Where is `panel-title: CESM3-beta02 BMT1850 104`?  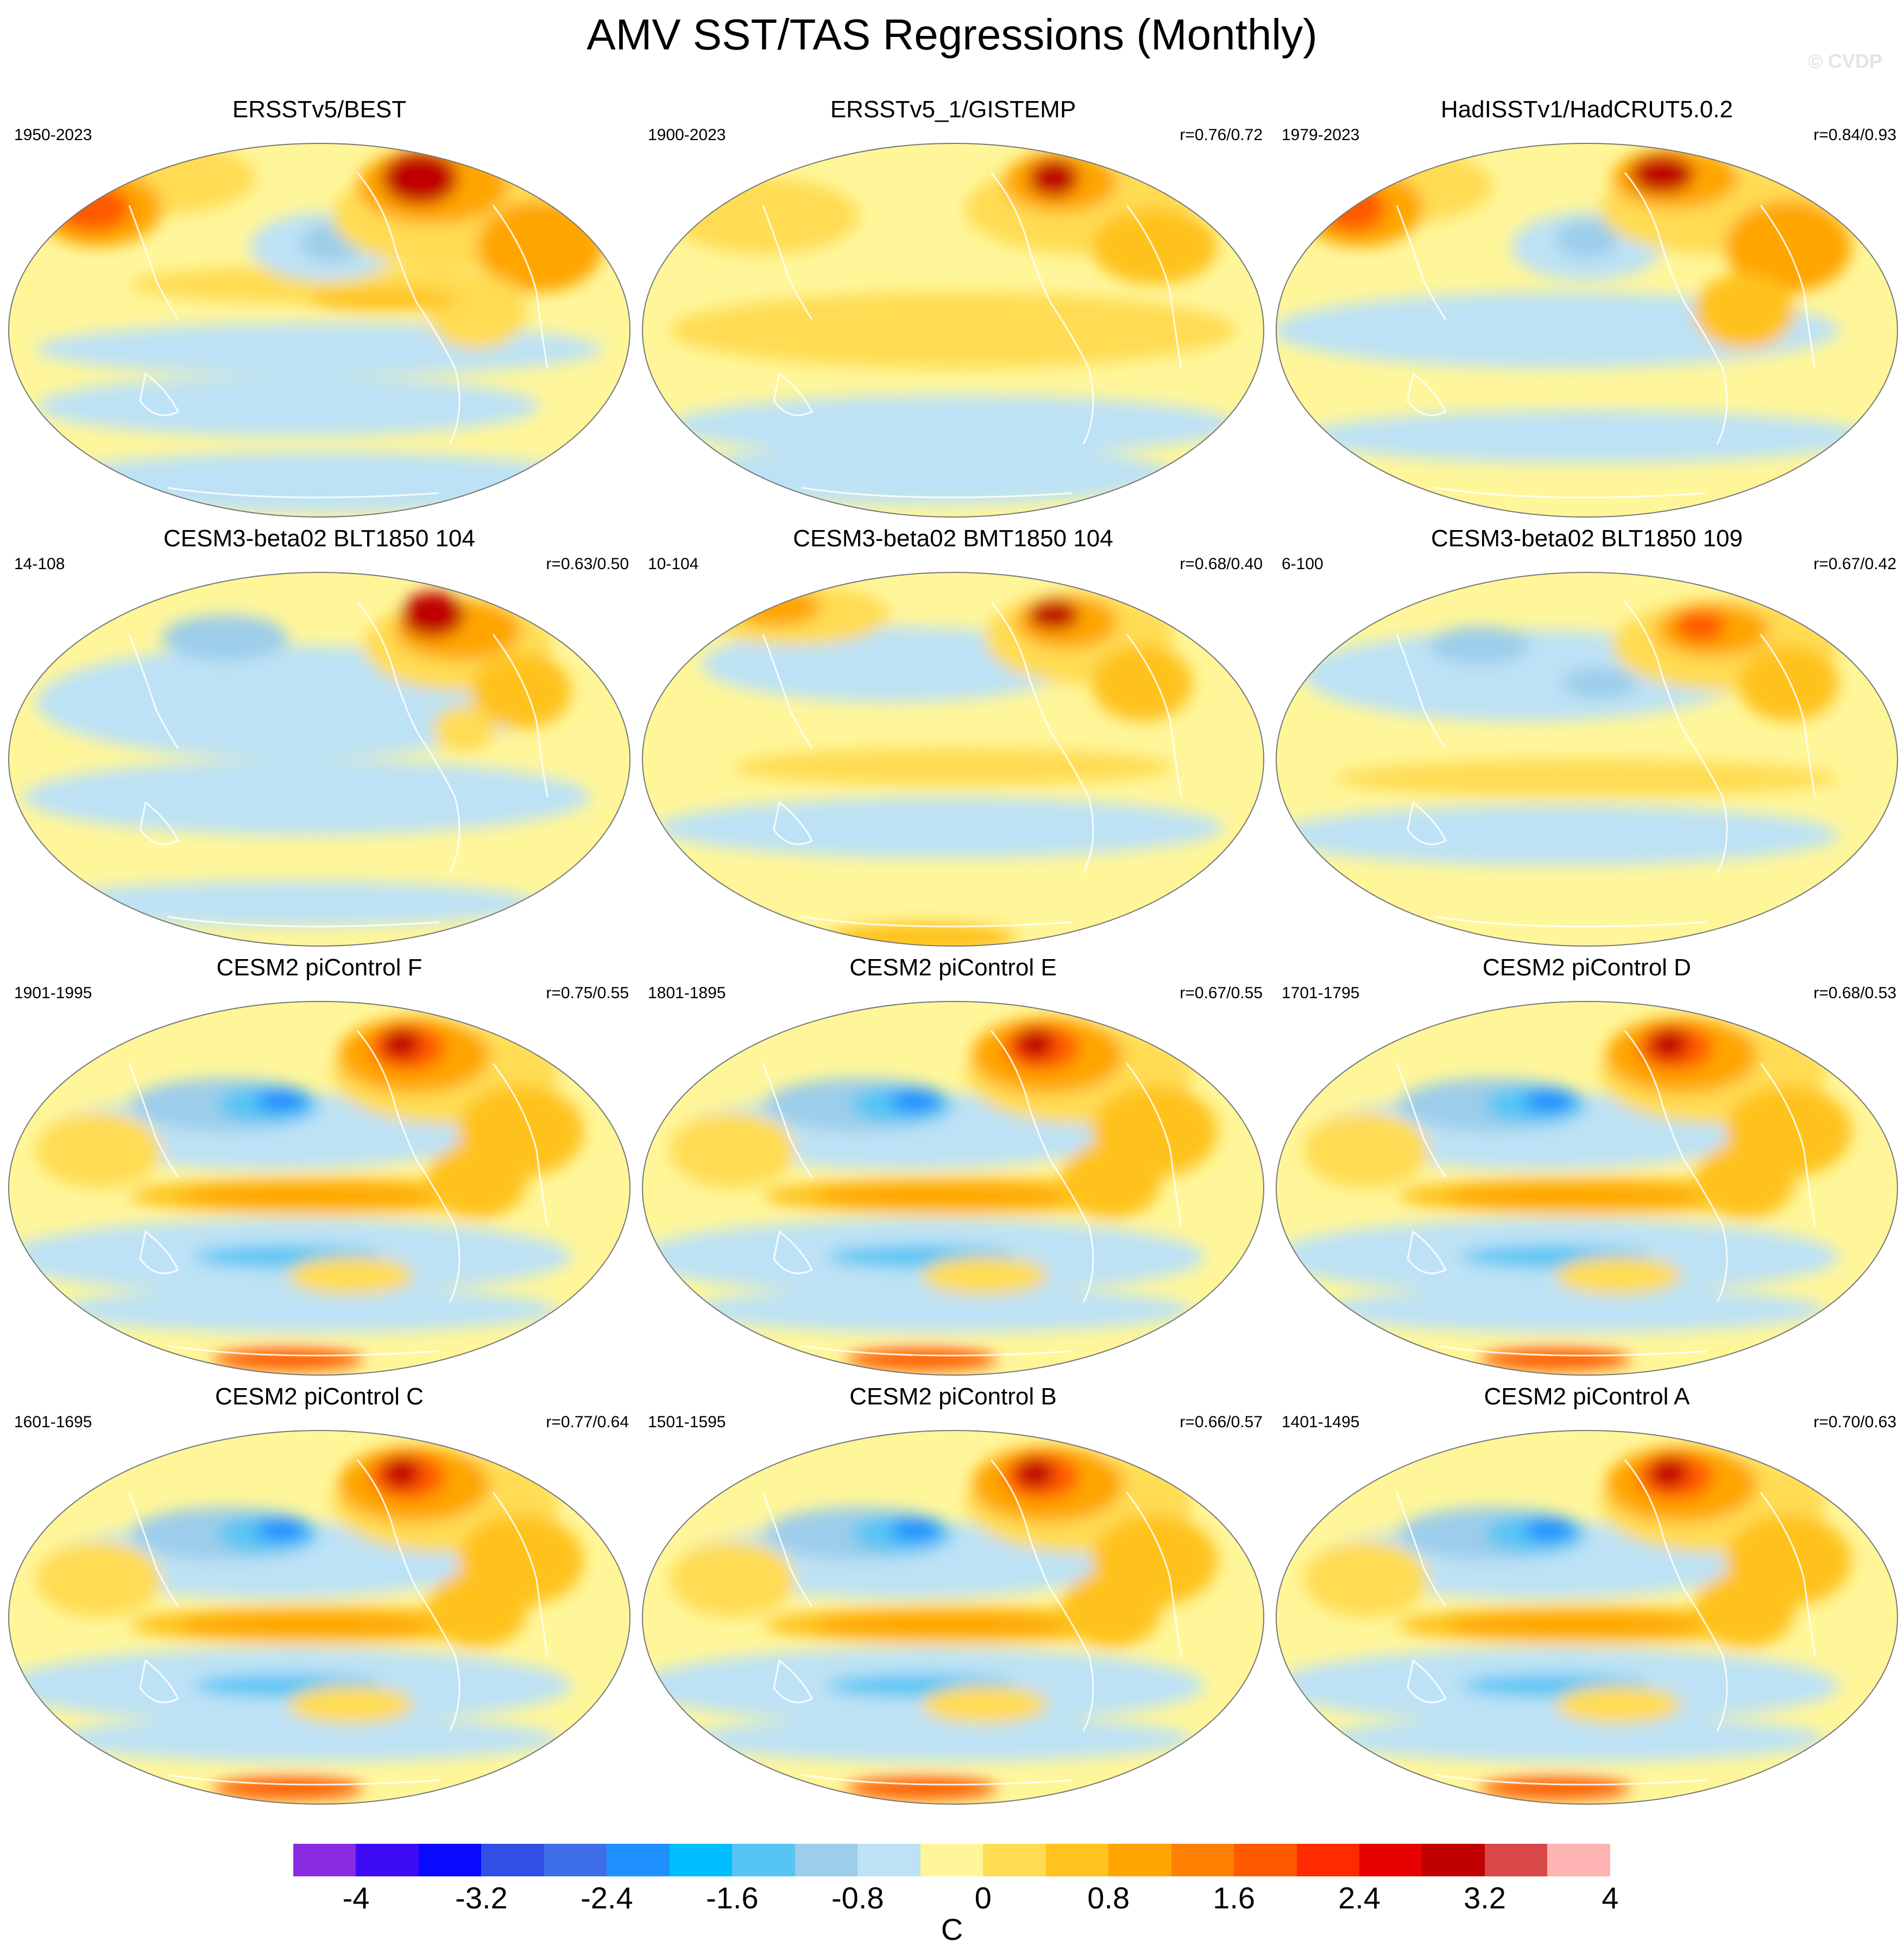 panel-title: CESM3-beta02 BMT1850 104 is located at coordinates (953, 538).